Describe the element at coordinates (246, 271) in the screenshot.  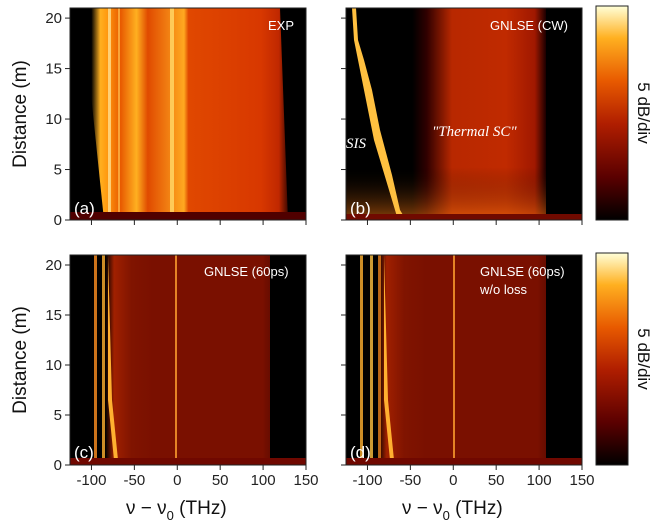
I see `panel-c-note: GNLSE (60ps)` at that location.